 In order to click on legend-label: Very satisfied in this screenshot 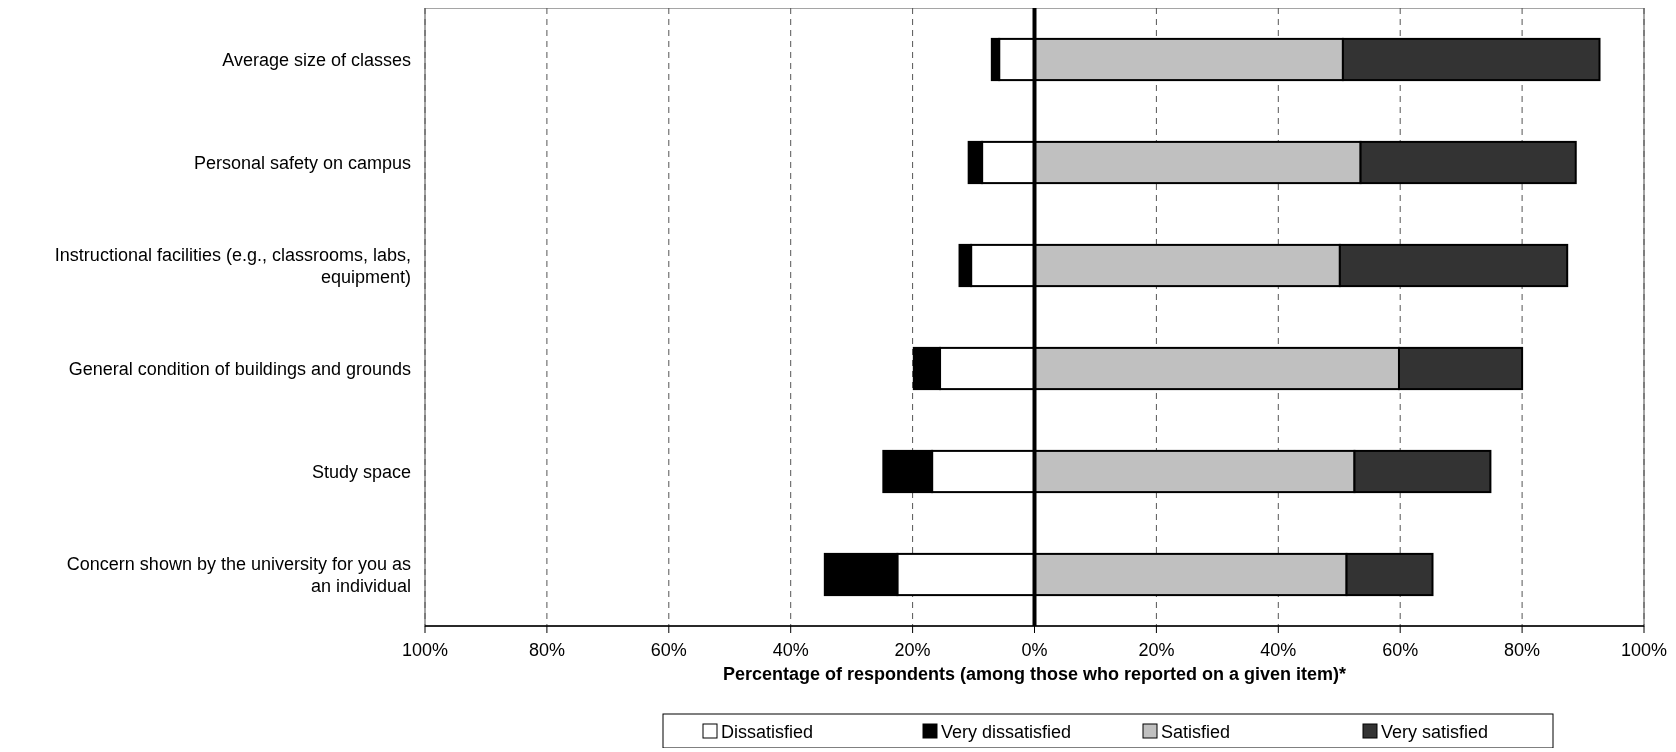, I will do `click(1435, 732)`.